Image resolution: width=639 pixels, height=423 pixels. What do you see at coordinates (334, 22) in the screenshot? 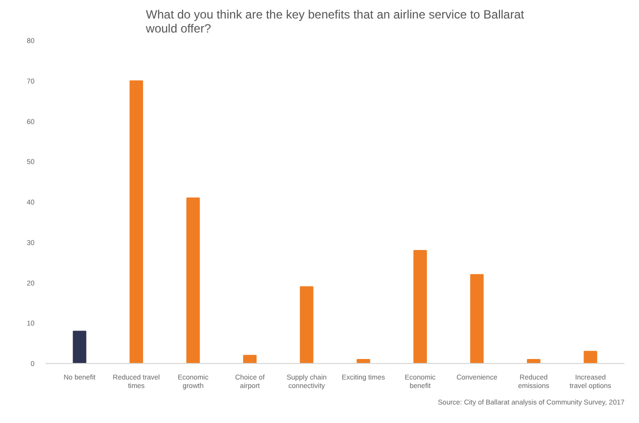
I see `chart-title: What do you think are the key benefits that an airline service to Ballarat would offer?` at bounding box center [334, 22].